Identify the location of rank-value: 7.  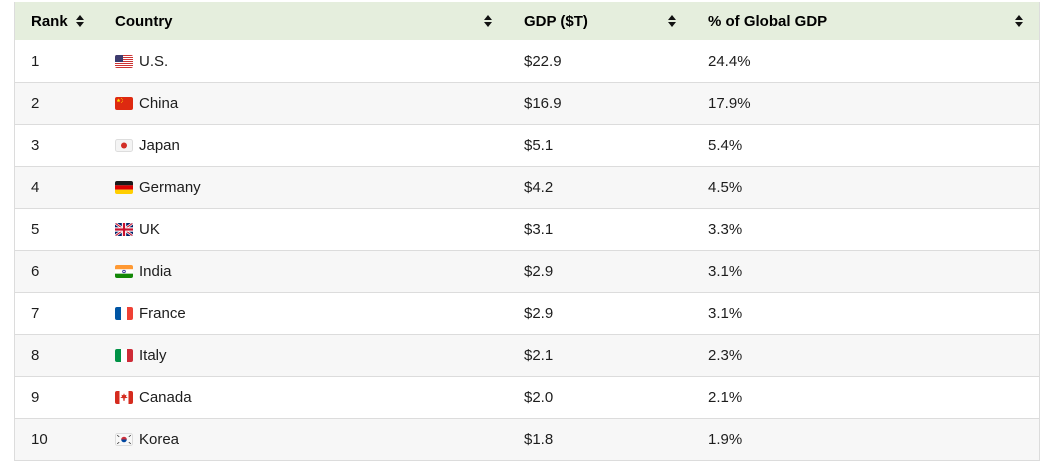
(35, 313).